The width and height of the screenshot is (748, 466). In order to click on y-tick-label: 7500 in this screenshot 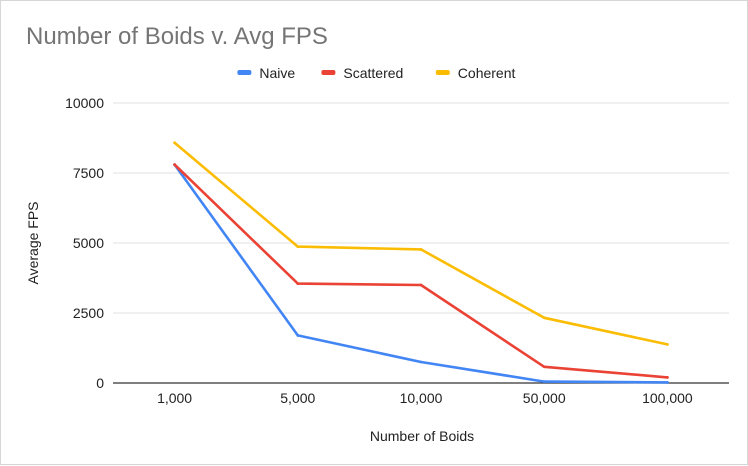, I will do `click(88, 173)`.